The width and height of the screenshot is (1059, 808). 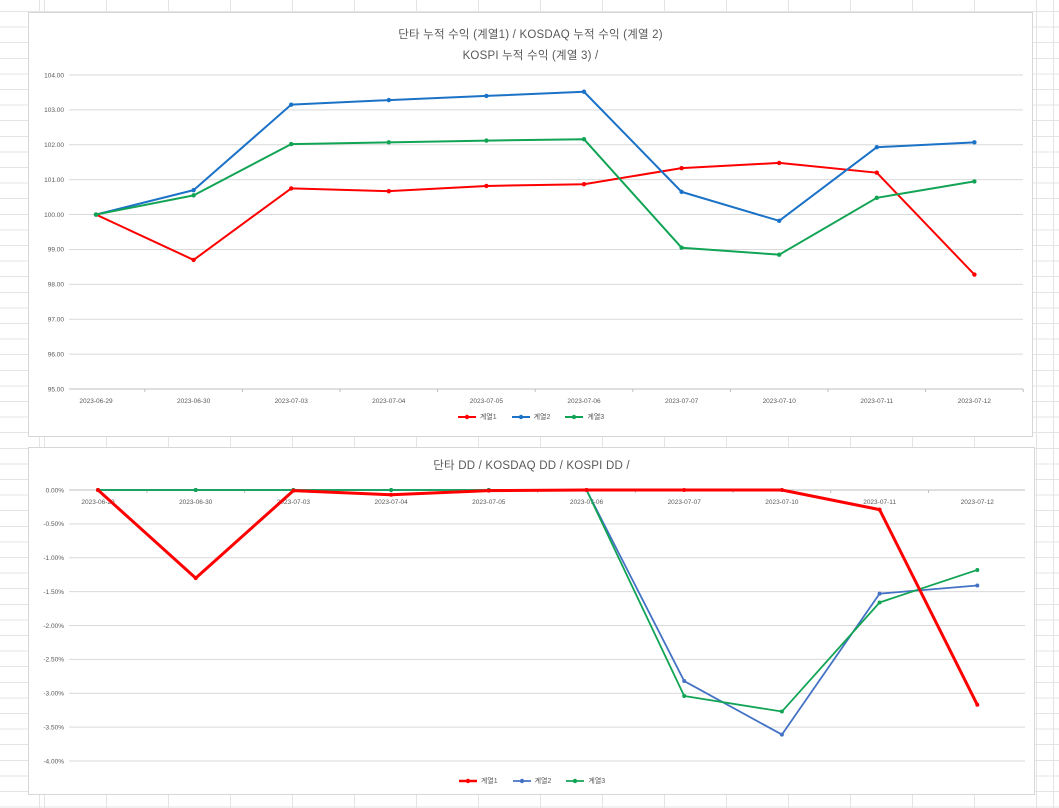 What do you see at coordinates (96, 401) in the screenshot?
I see `x-tick-label: 2023-06-29` at bounding box center [96, 401].